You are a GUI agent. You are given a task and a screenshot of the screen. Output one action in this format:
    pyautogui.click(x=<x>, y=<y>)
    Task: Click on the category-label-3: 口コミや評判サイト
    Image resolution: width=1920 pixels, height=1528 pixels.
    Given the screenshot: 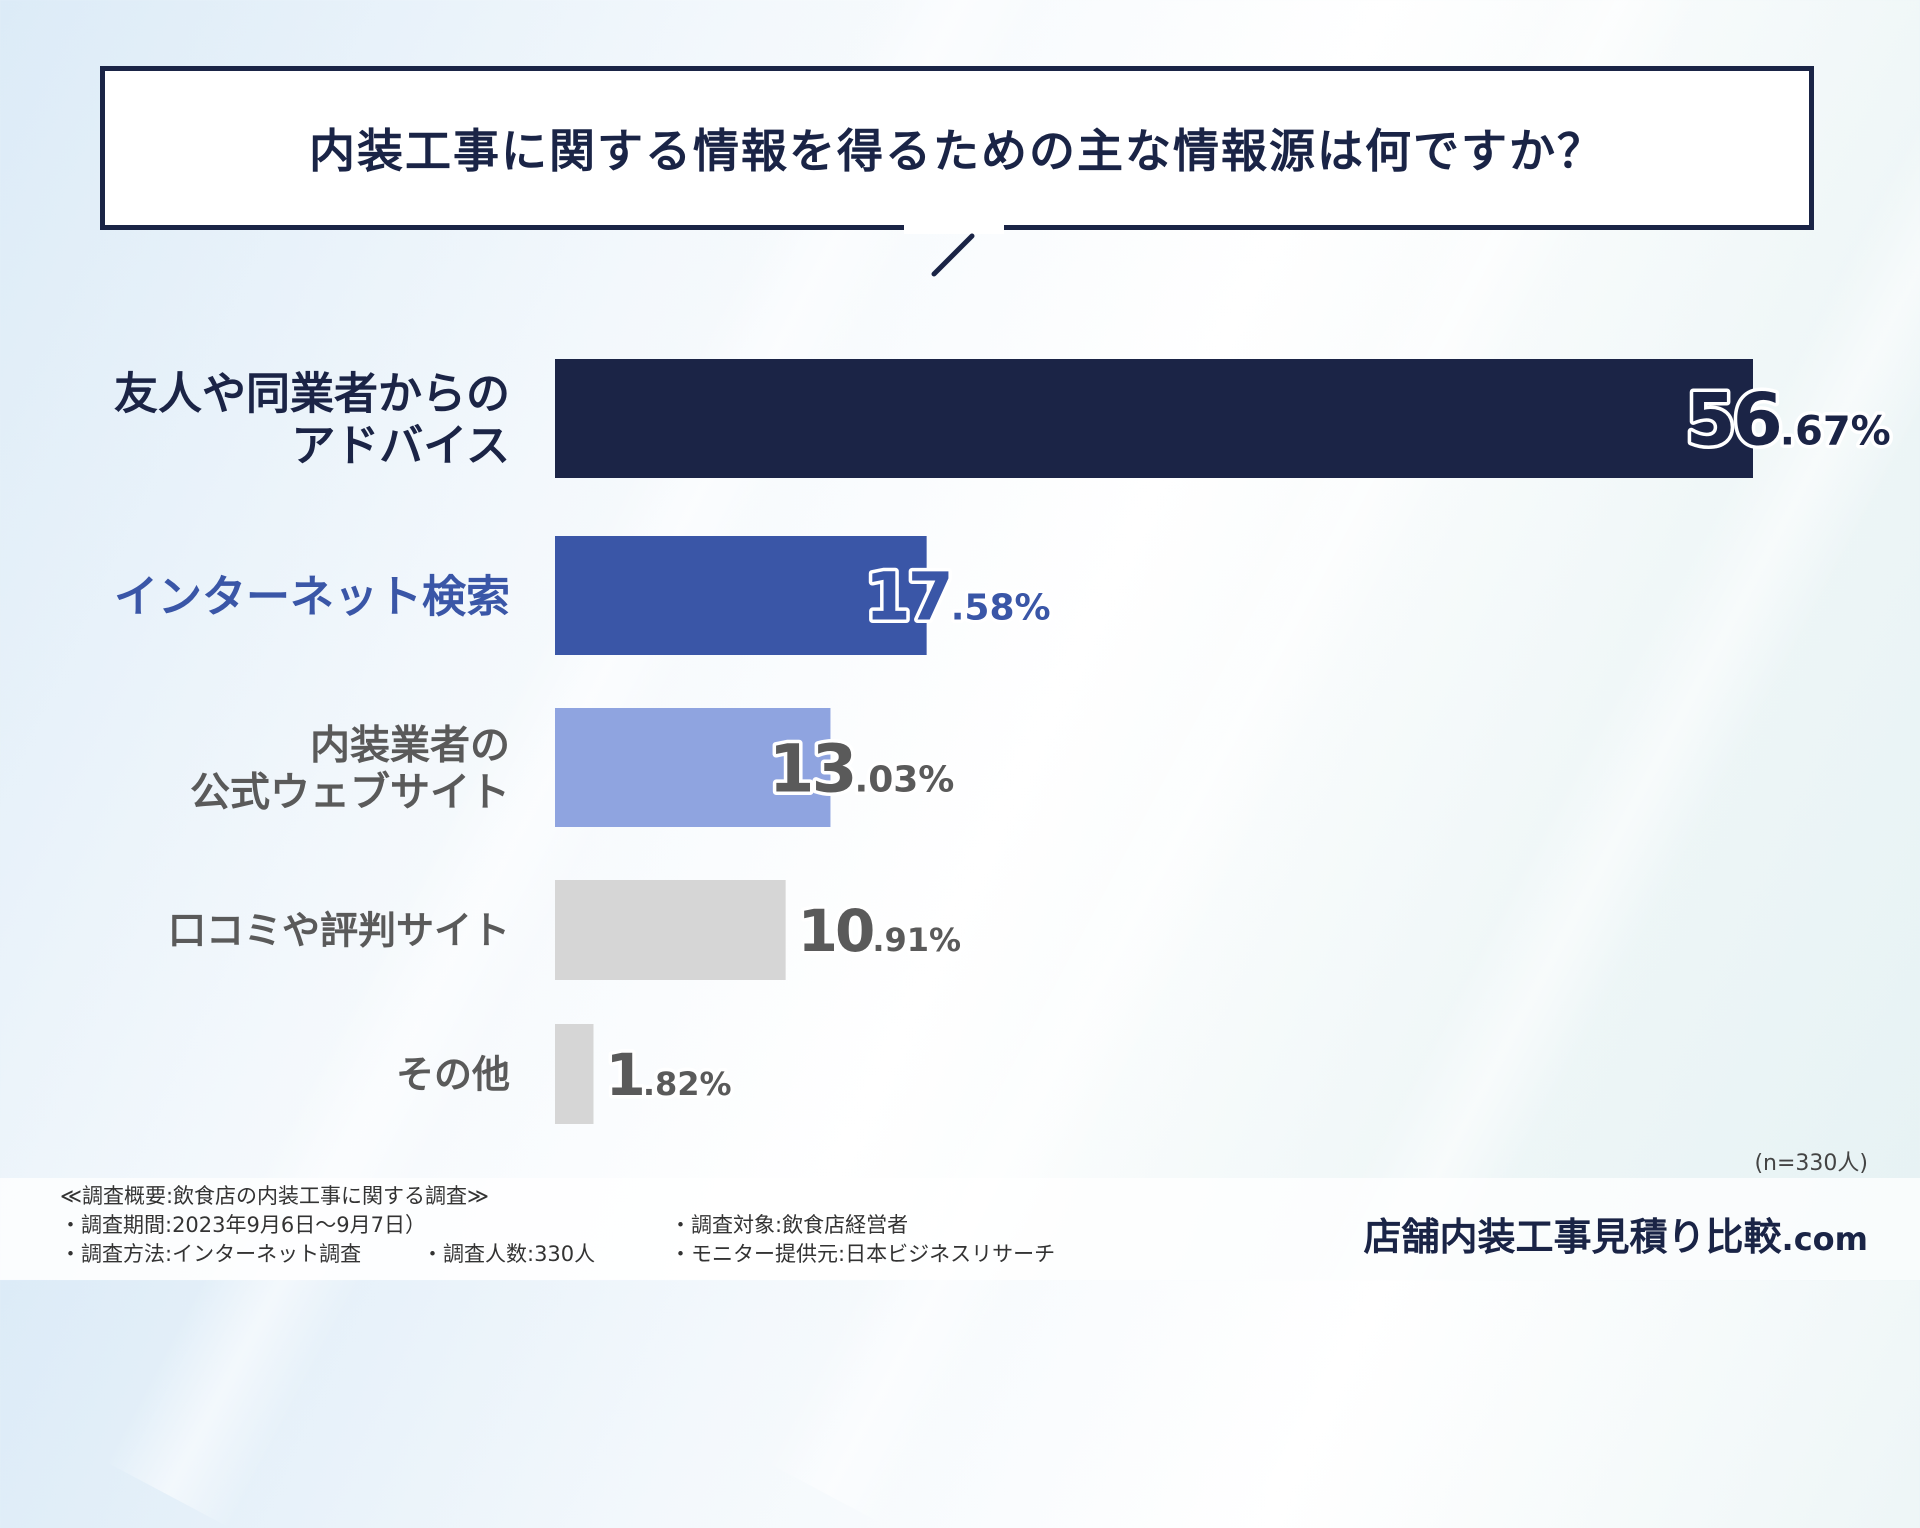 What is the action you would take?
    pyautogui.click(x=339, y=931)
    